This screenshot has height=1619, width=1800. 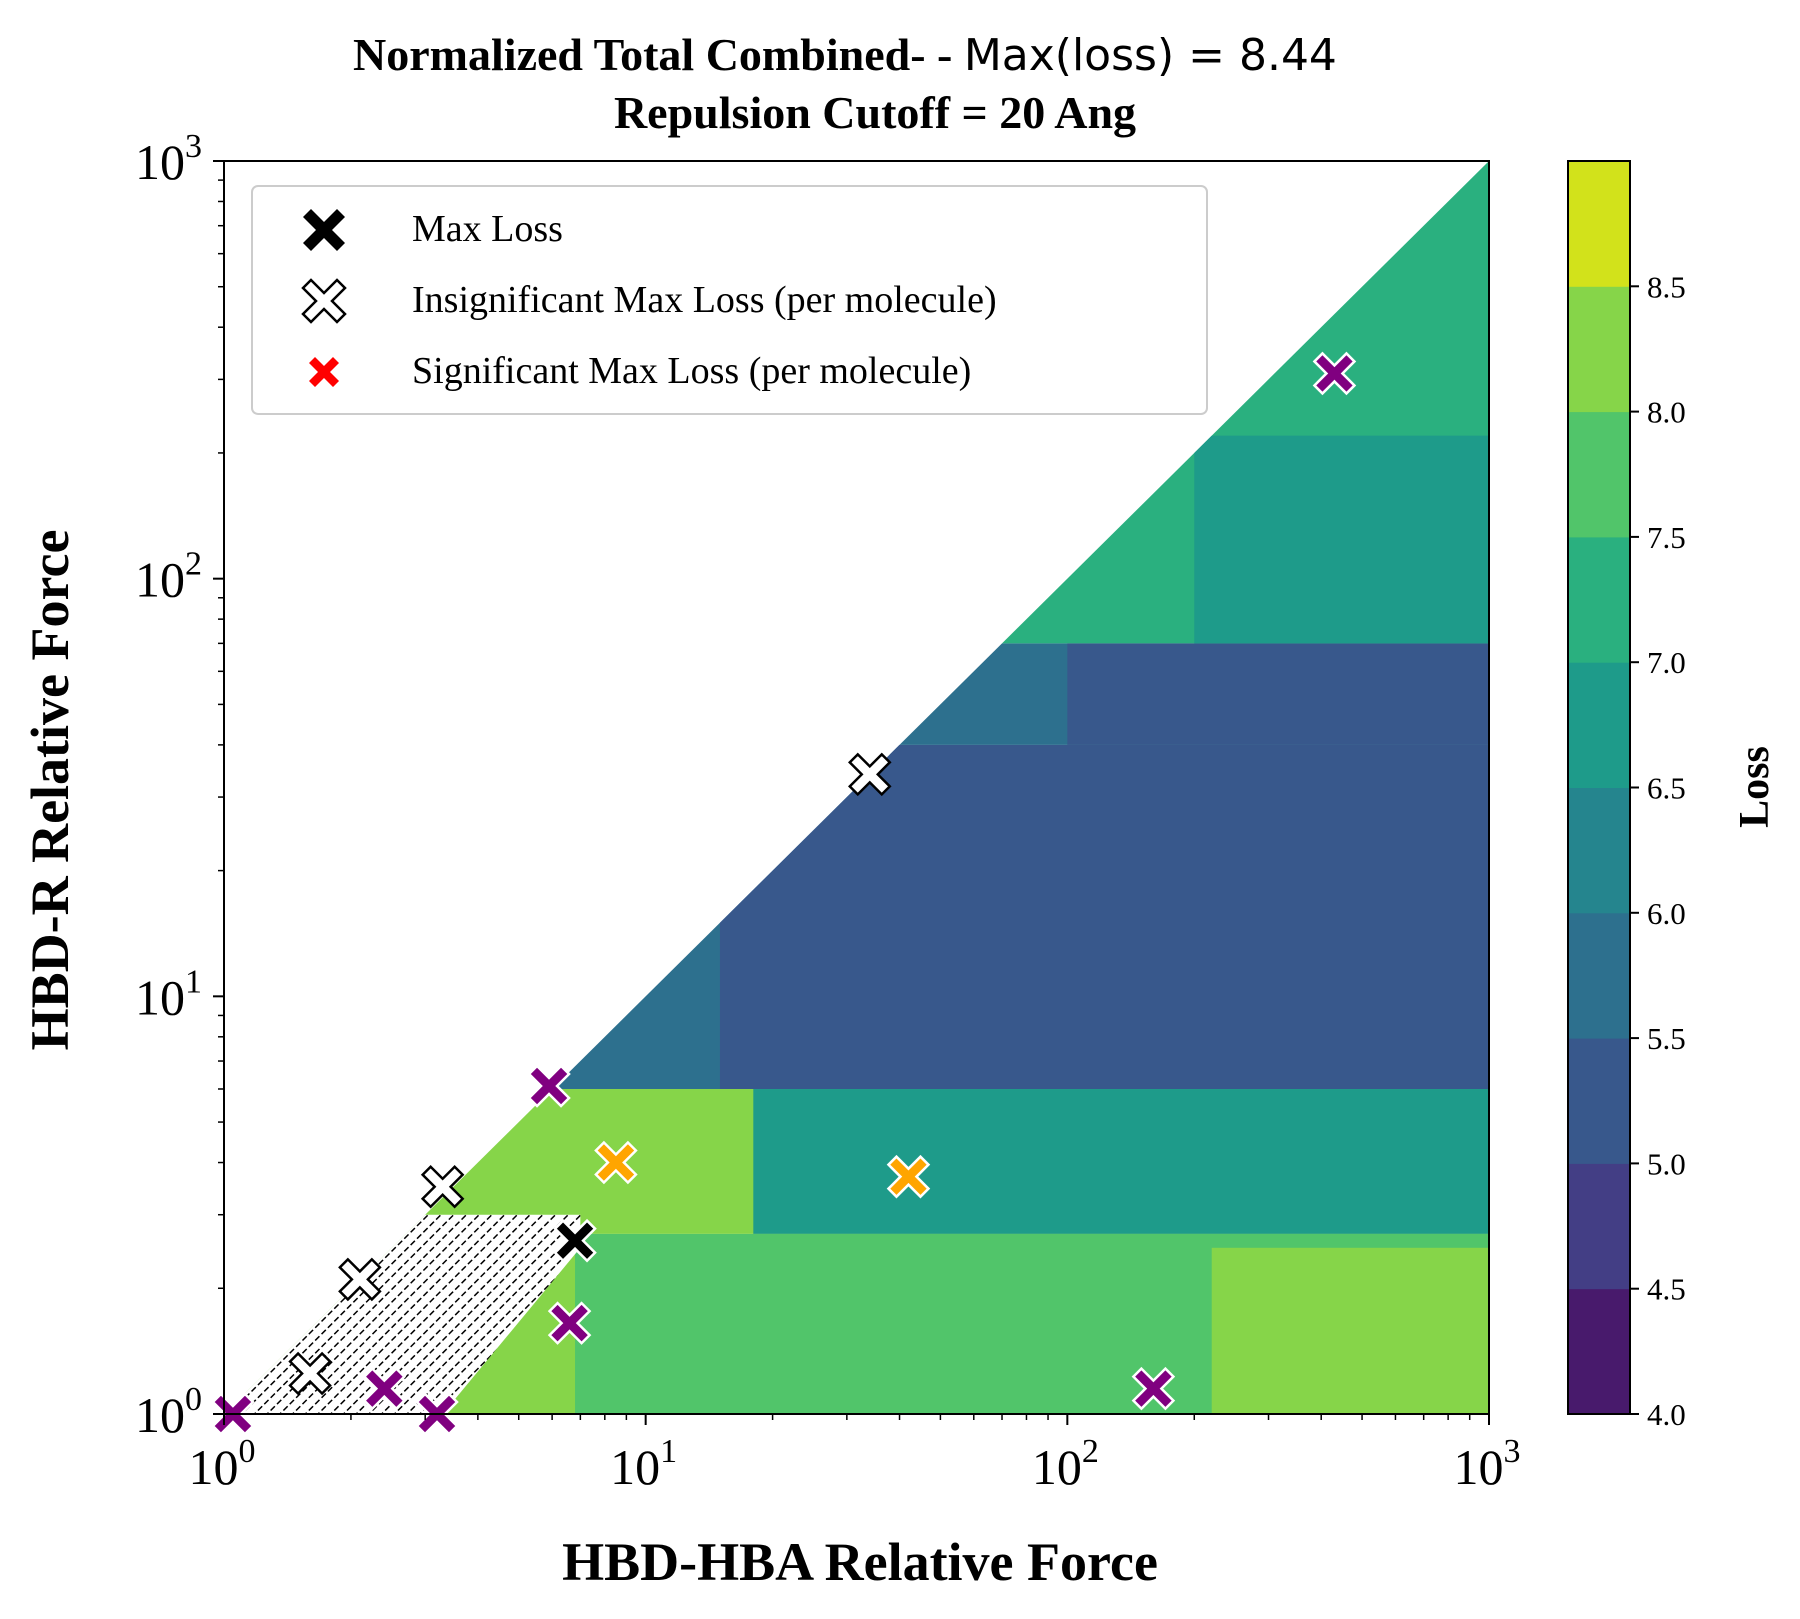 I want to click on colorbar-label: Loss, so click(x=1755, y=787).